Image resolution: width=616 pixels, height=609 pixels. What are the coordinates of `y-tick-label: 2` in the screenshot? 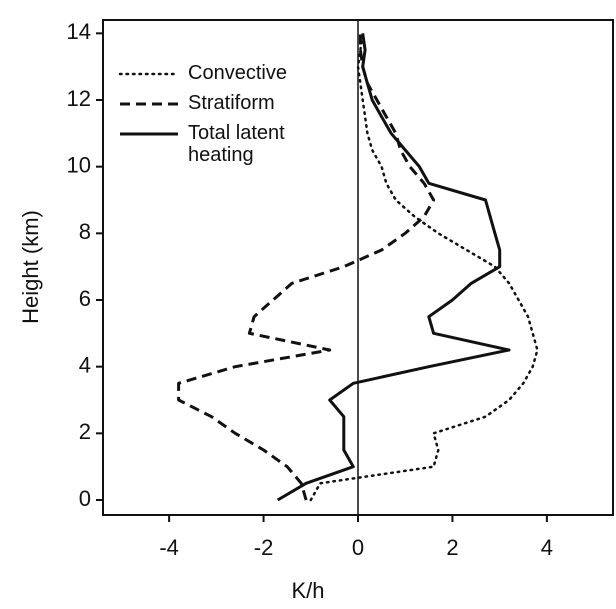 It's located at (85, 431).